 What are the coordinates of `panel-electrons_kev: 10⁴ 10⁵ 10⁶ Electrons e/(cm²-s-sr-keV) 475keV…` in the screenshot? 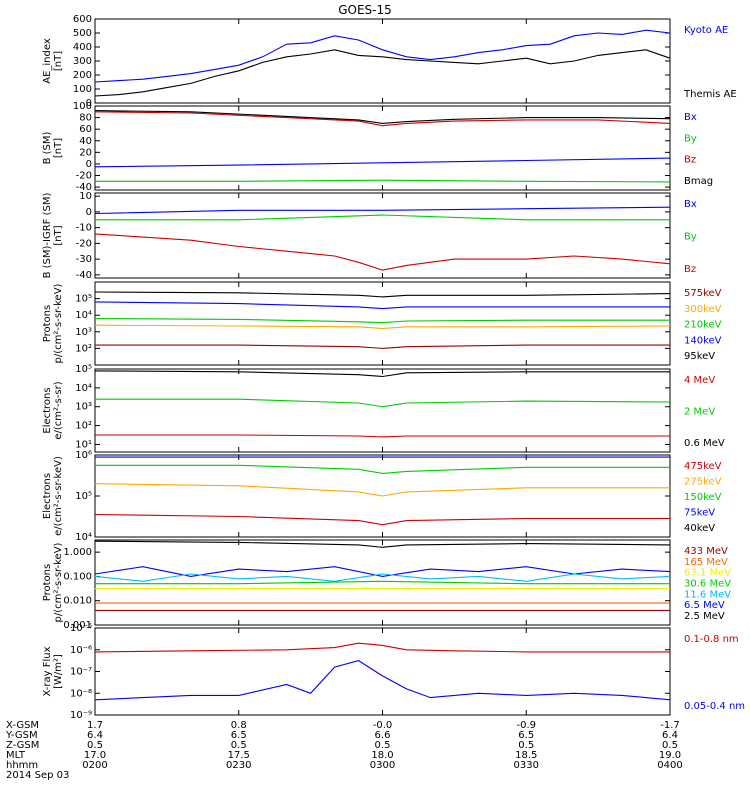 It's located at (382, 496).